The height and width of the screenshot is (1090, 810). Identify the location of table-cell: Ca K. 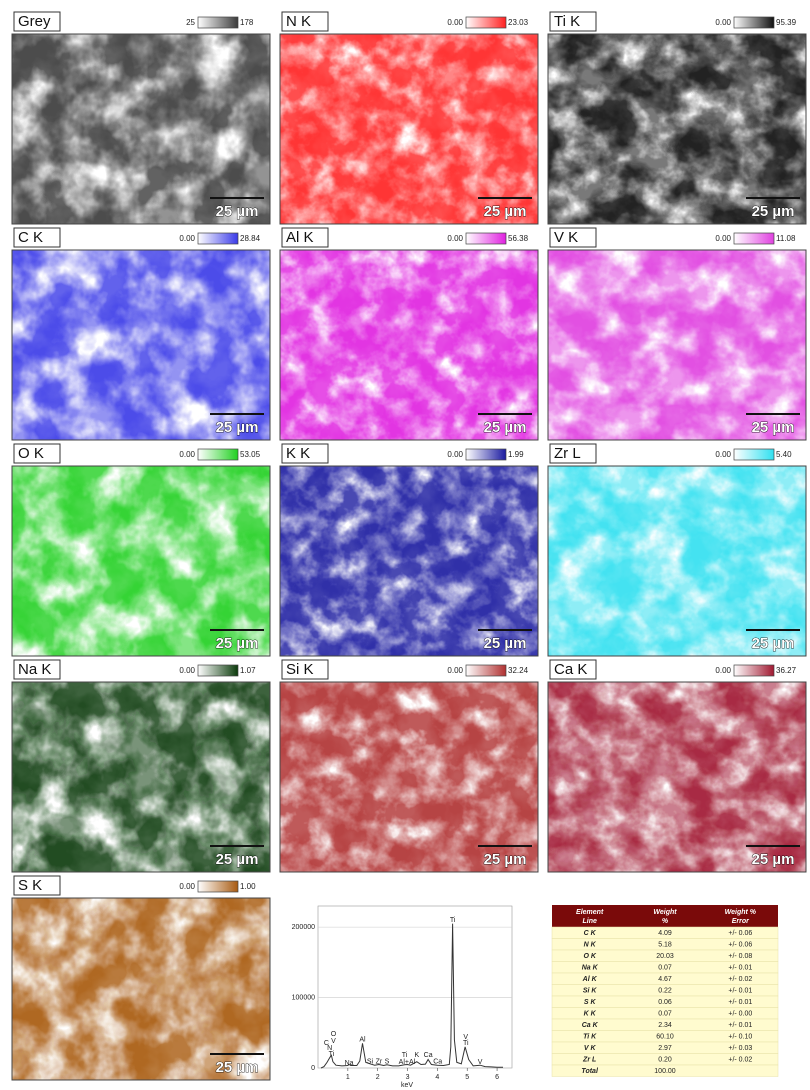
(590, 1025).